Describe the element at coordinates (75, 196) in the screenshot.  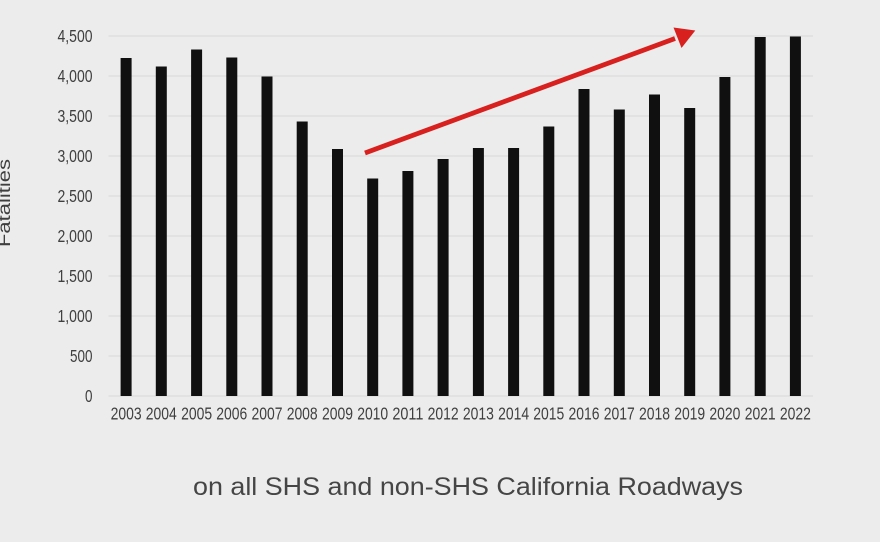
I see `svg-text: 2,500` at that location.